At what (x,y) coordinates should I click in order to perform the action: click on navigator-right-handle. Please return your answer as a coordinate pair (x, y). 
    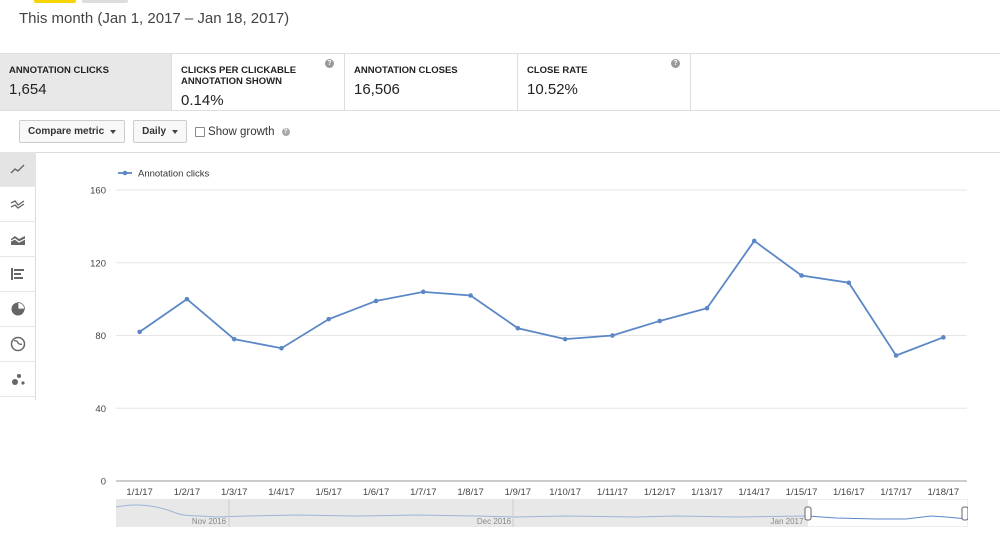
    Looking at the image, I should click on (964, 513).